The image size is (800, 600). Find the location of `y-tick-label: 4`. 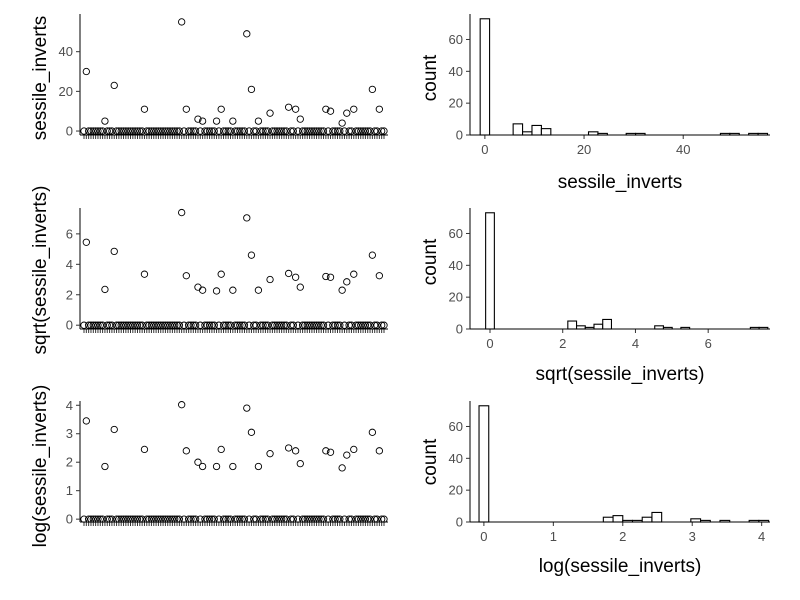

y-tick-label: 4 is located at coordinates (69, 405).